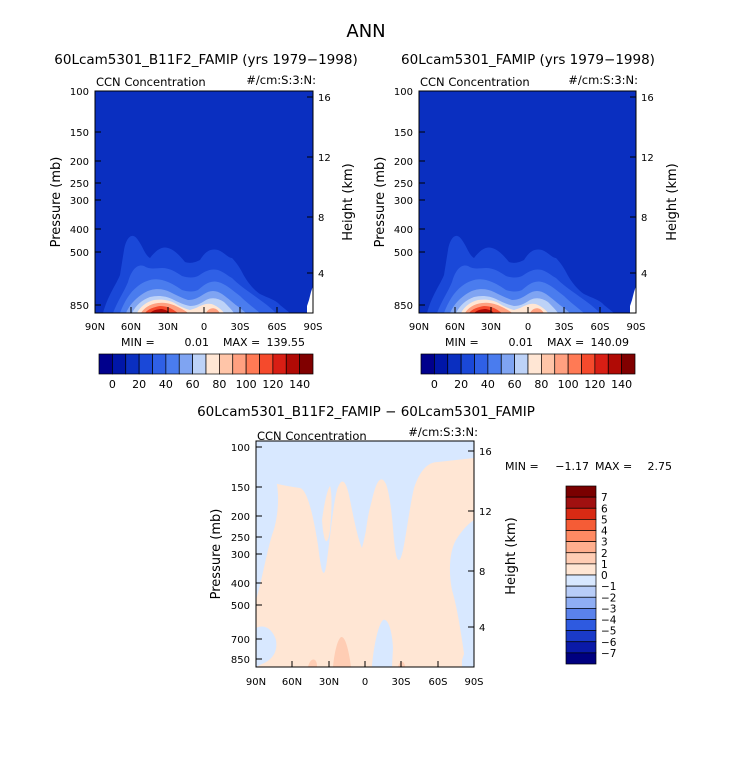  Describe the element at coordinates (403, 230) in the screenshot. I see `panel-2-ytick-400: 400` at that location.